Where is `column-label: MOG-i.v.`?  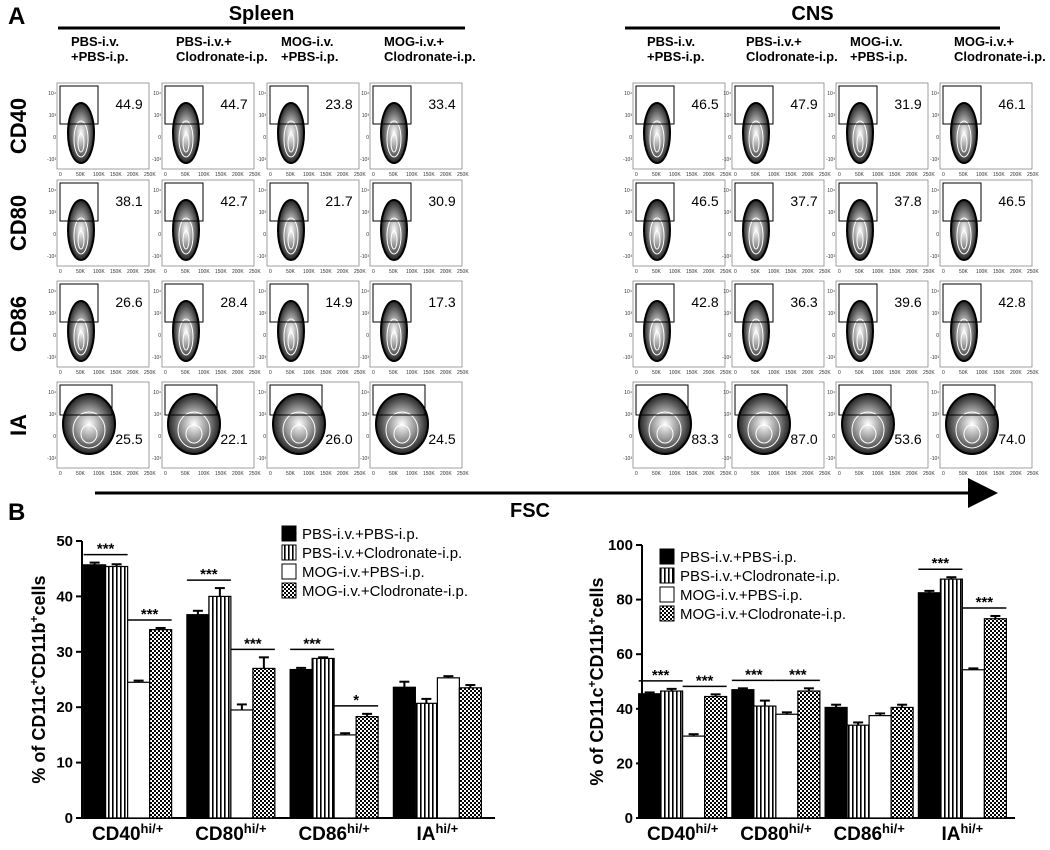
column-label: MOG-i.v. is located at coordinates (307, 41).